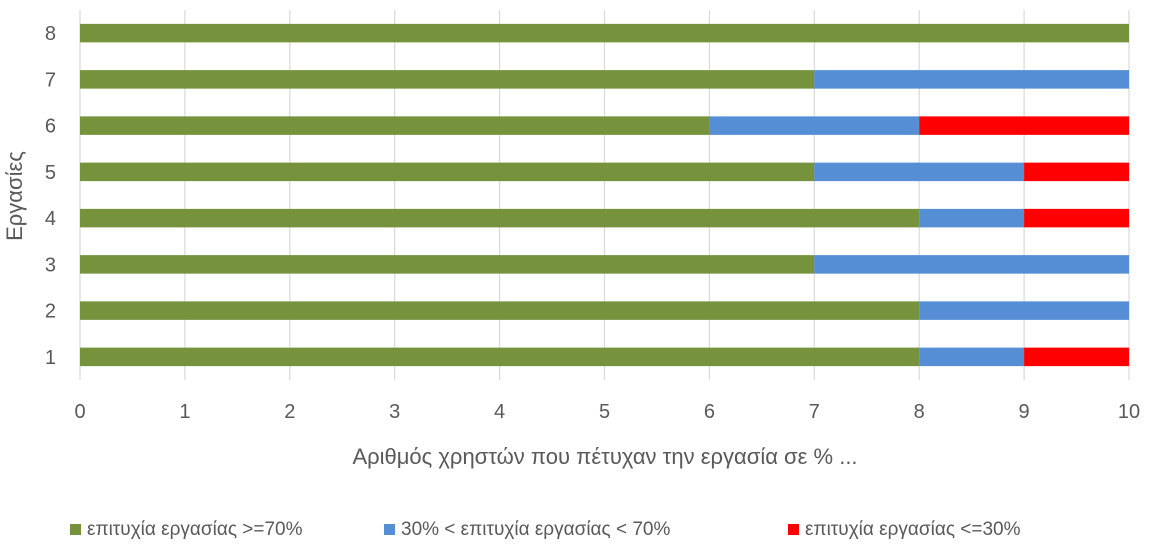 The image size is (1153, 555). What do you see at coordinates (709, 412) in the screenshot?
I see `x-tick-label: 6` at bounding box center [709, 412].